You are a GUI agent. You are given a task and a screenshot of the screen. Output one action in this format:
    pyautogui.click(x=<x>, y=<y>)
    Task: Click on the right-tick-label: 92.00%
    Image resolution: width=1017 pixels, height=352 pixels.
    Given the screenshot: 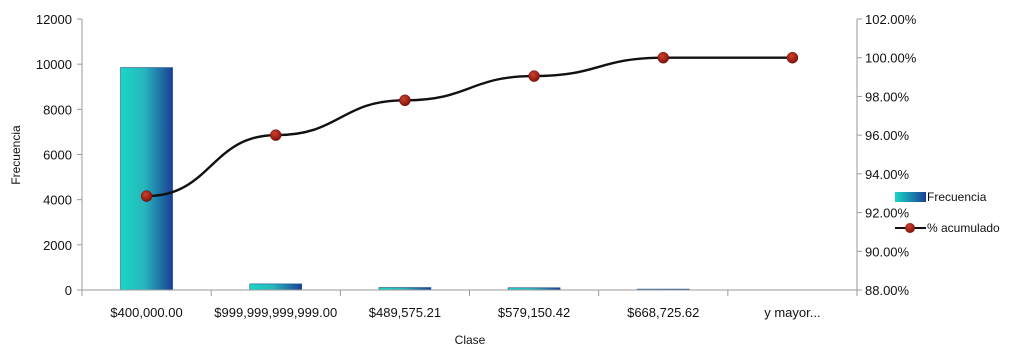 What is the action you would take?
    pyautogui.click(x=887, y=213)
    